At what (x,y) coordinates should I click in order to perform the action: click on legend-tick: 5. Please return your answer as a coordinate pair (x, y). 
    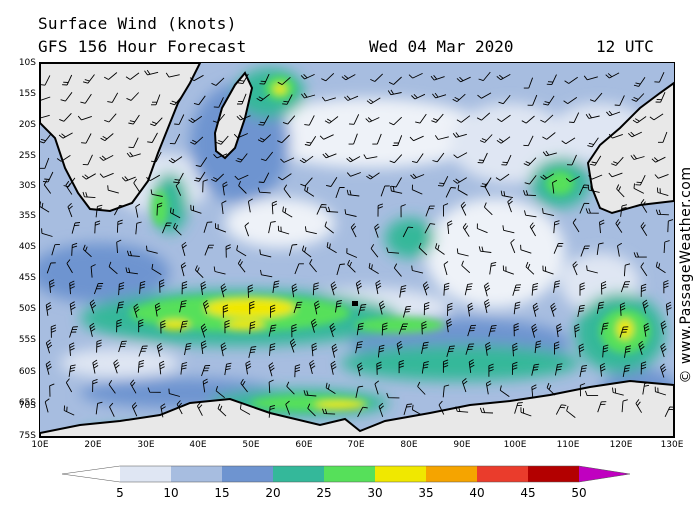
    Looking at the image, I should click on (120, 493).